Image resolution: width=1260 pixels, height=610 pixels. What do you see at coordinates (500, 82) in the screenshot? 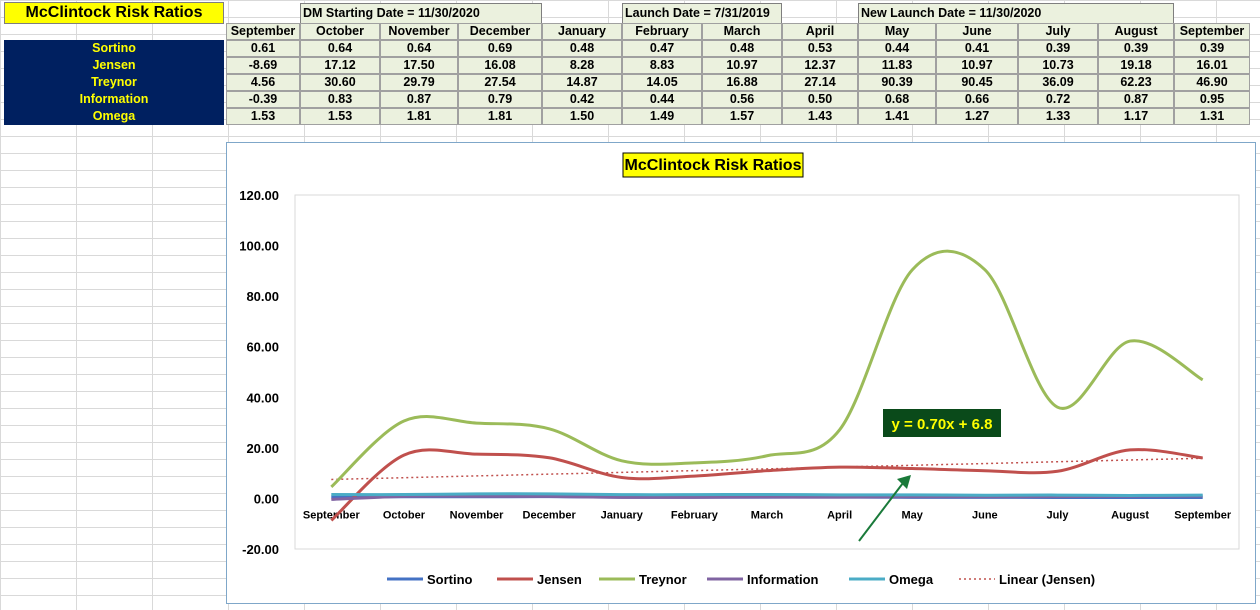
I see `value-cell: 27.54` at bounding box center [500, 82].